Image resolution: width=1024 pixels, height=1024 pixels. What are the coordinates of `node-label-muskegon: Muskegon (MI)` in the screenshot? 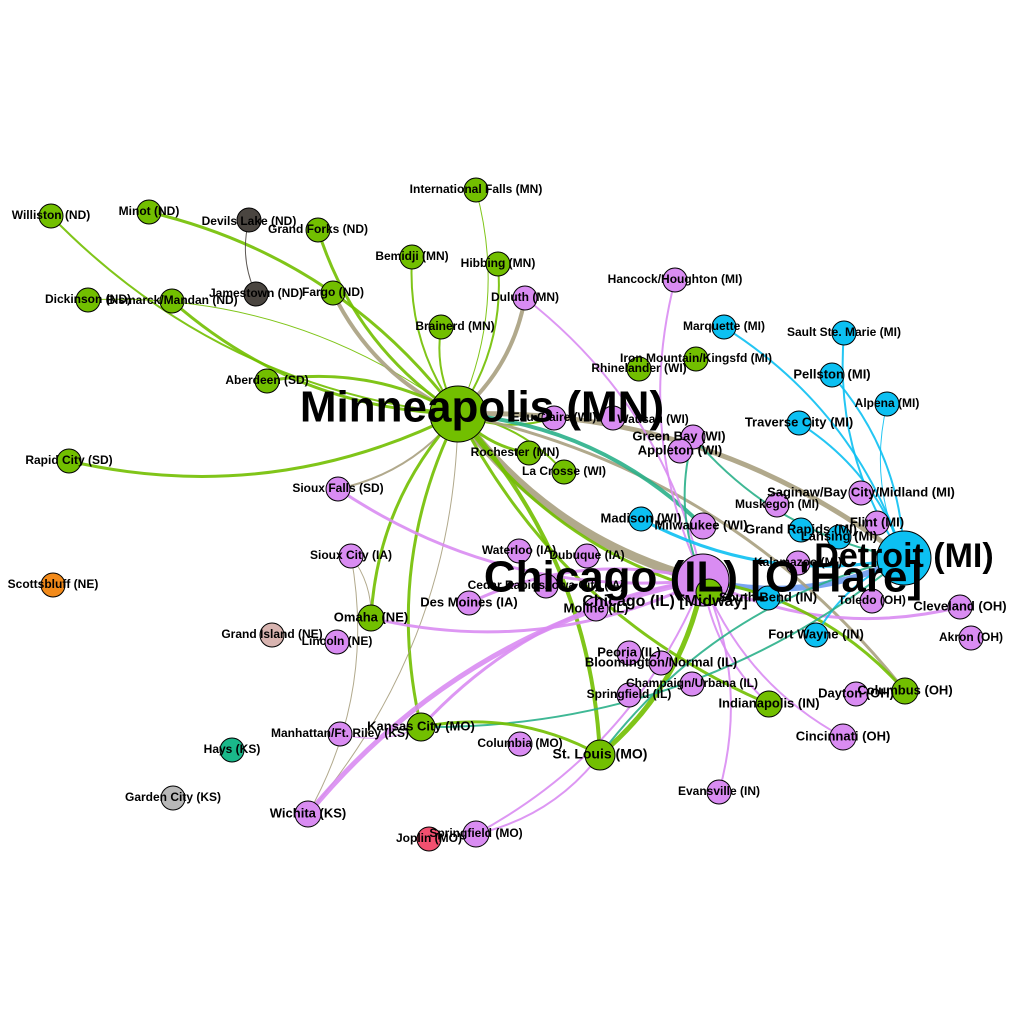 It's located at (777, 504).